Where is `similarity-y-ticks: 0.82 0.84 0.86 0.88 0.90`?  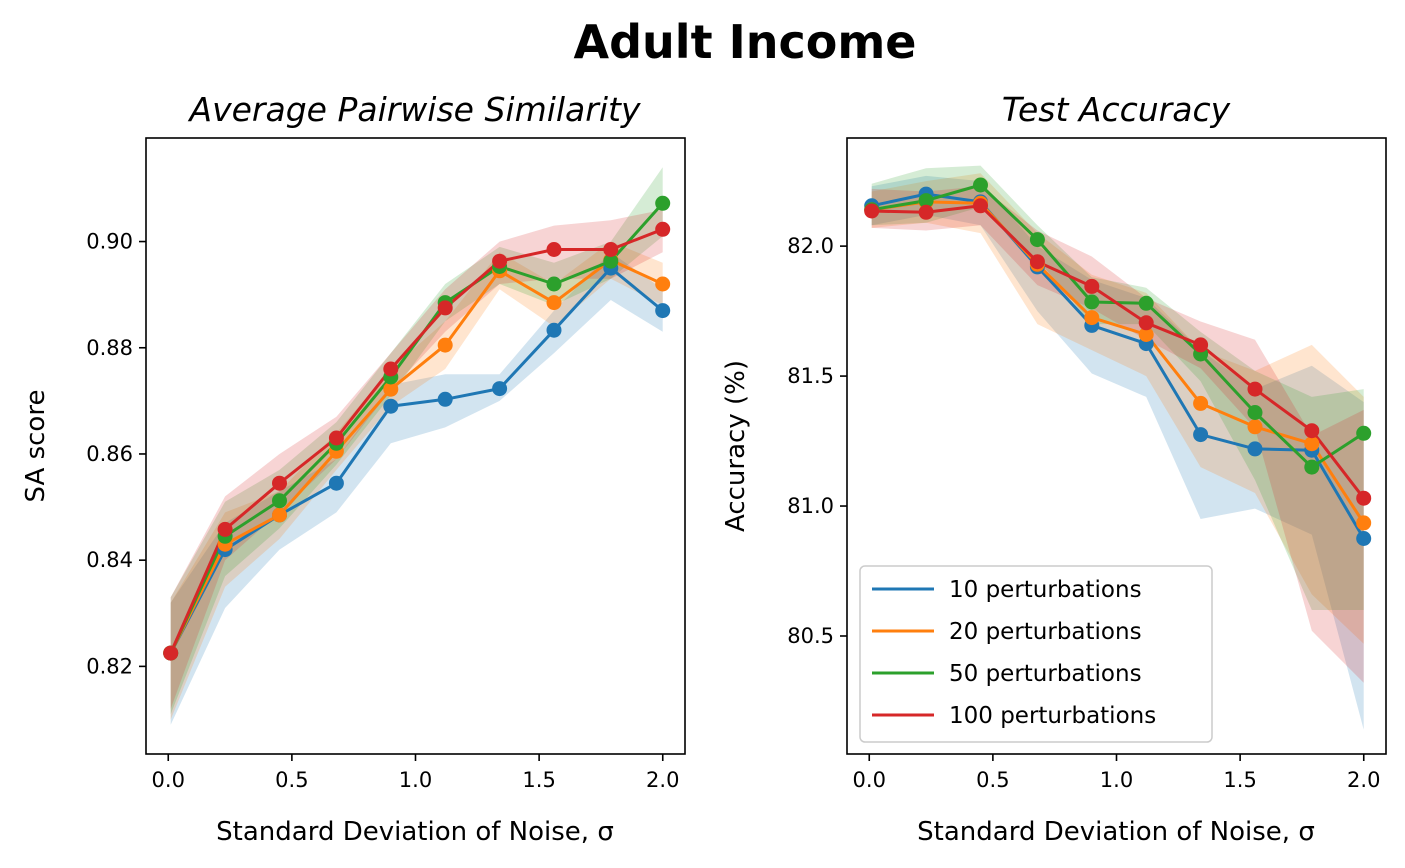 similarity-y-ticks: 0.82 0.84 0.86 0.88 0.90 is located at coordinates (116, 454).